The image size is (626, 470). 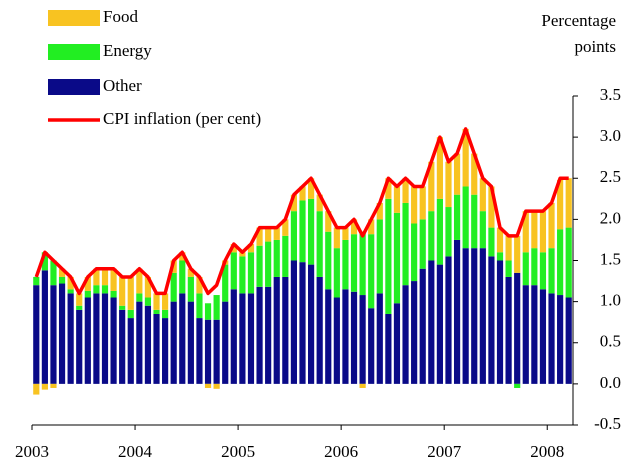 I want to click on x-tick-label: 2005, so click(x=238, y=451).